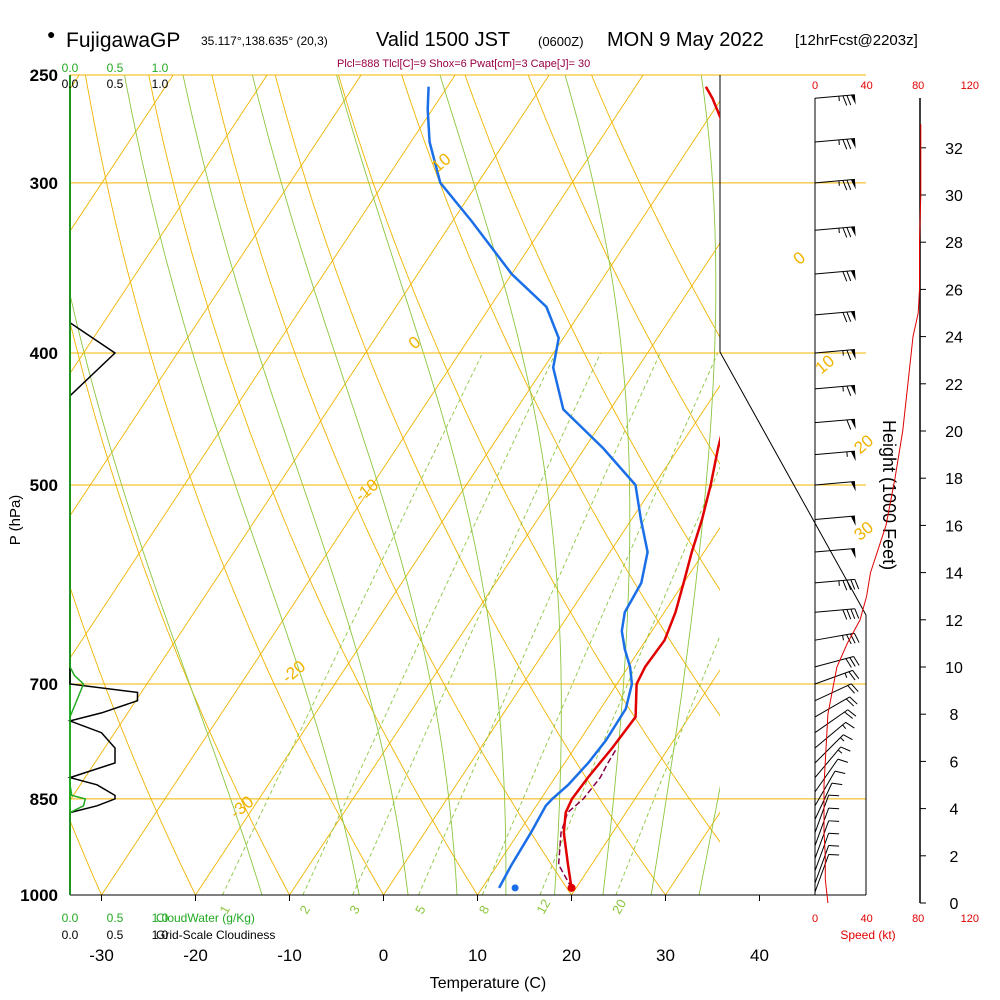 Image resolution: width=1000 pixels, height=1000 pixels. Describe the element at coordinates (160, 935) in the screenshot. I see `cloudiness-bottom-tick: 1.0` at that location.